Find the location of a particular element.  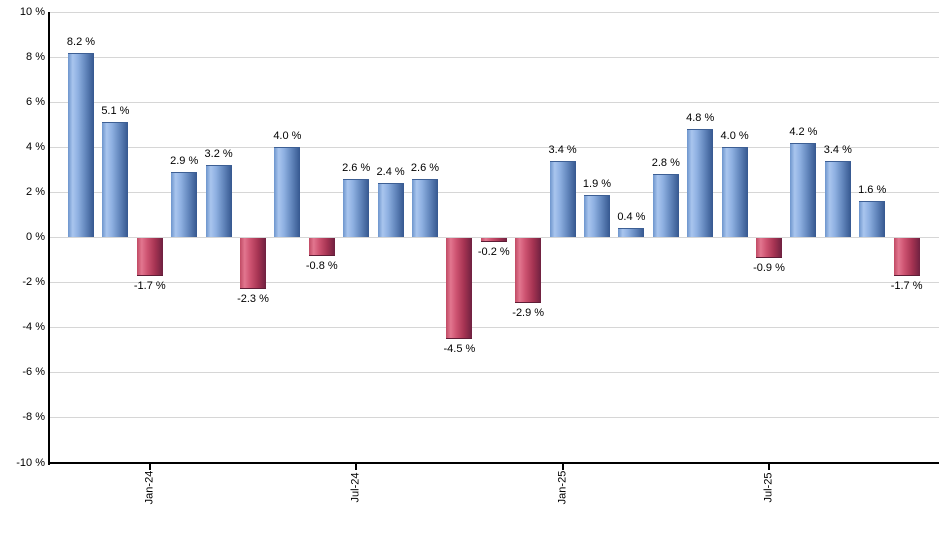

bar-value-label: -2.9 % is located at coordinates (528, 312).